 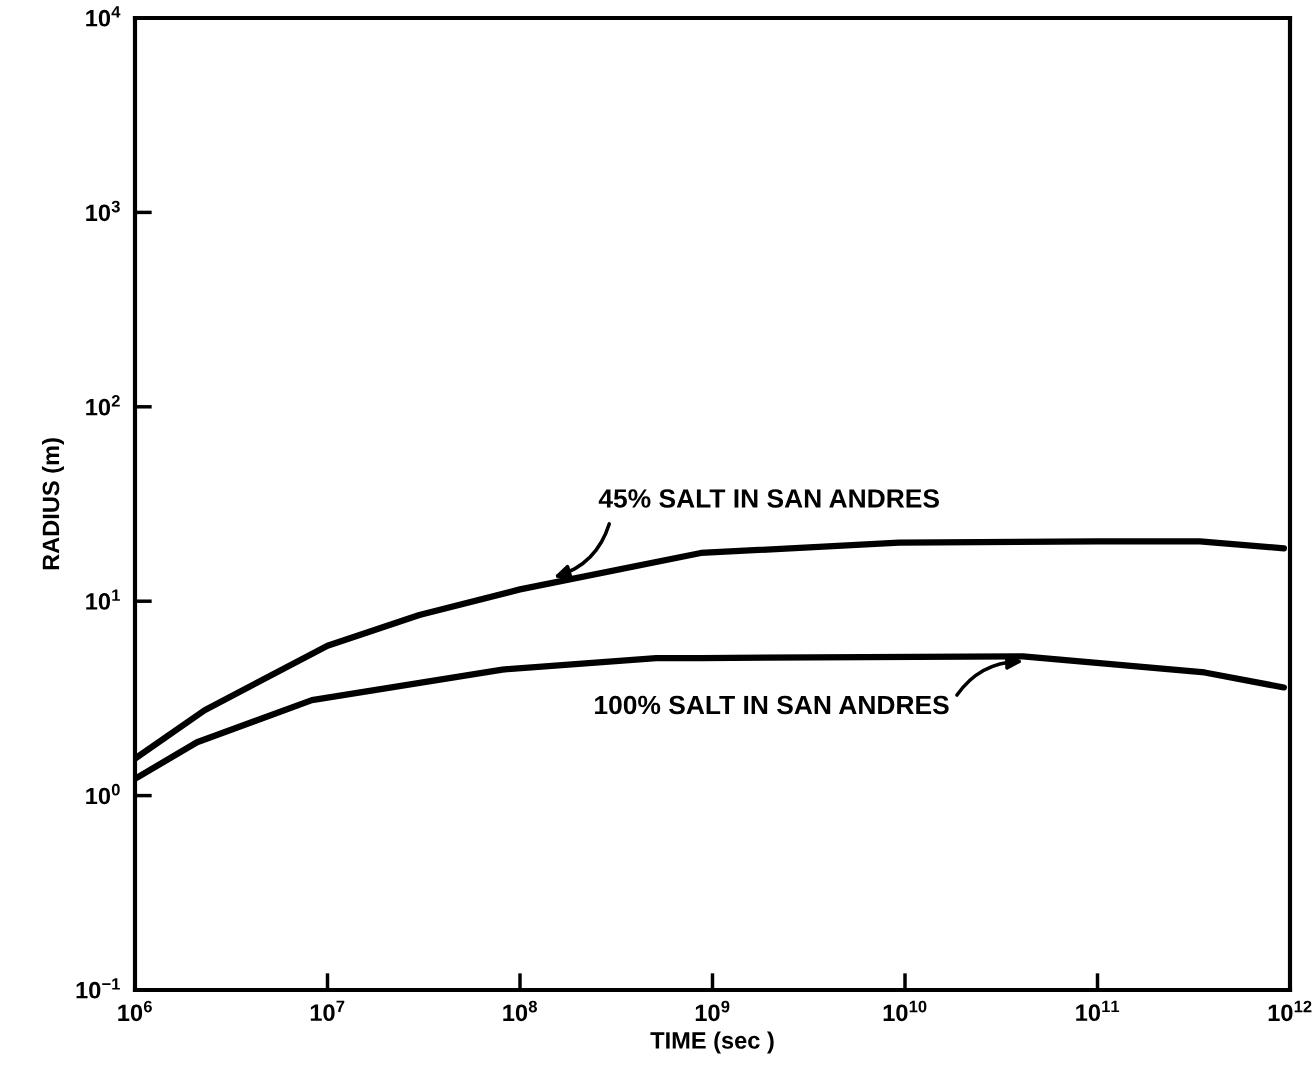 What do you see at coordinates (1098, 1011) in the screenshot?
I see `x-tick-label: 10$^{11}$` at bounding box center [1098, 1011].